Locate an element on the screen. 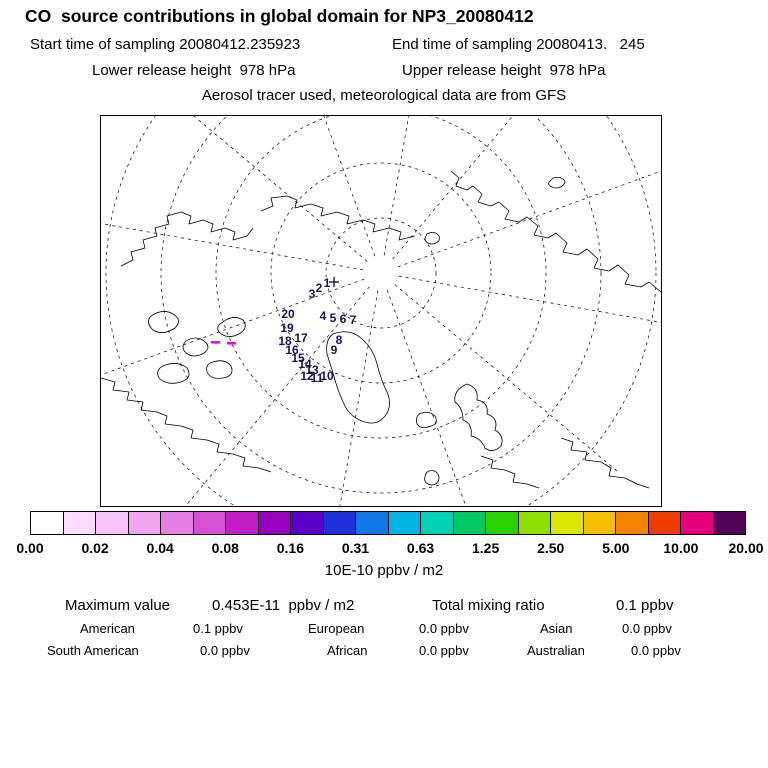 This screenshot has width=768, height=768. contribution-label-south-american: South American is located at coordinates (93, 650).